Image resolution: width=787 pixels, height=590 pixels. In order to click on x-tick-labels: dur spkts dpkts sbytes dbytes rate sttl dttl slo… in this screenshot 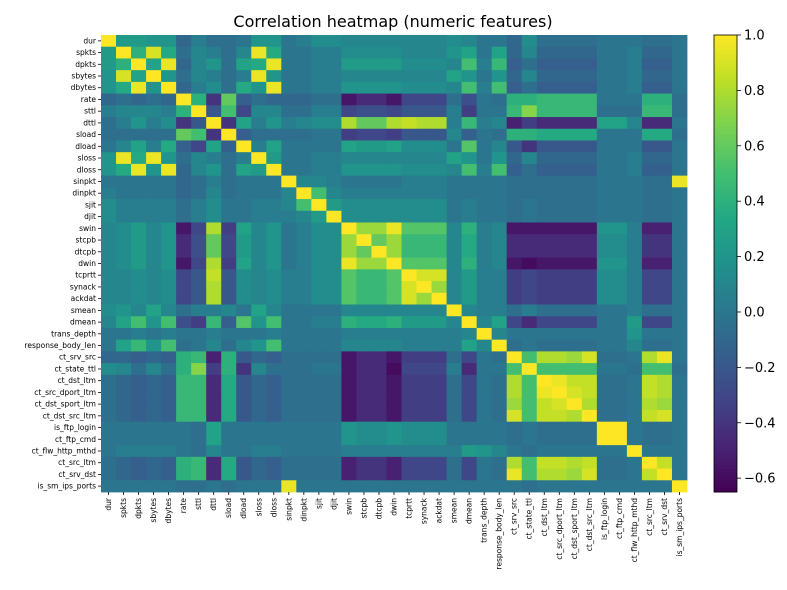, I will do `click(394, 531)`.